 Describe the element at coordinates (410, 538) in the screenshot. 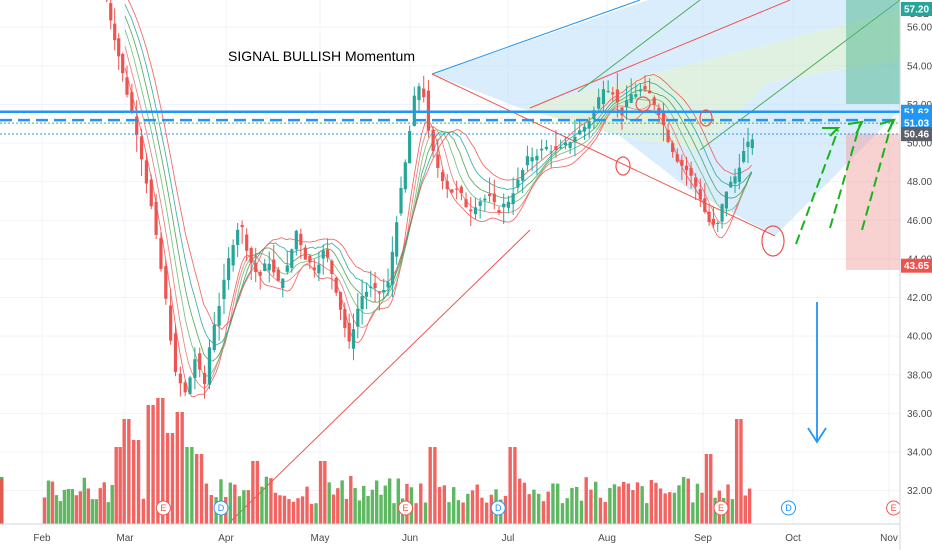

I see `x-tick-label: Jun` at that location.